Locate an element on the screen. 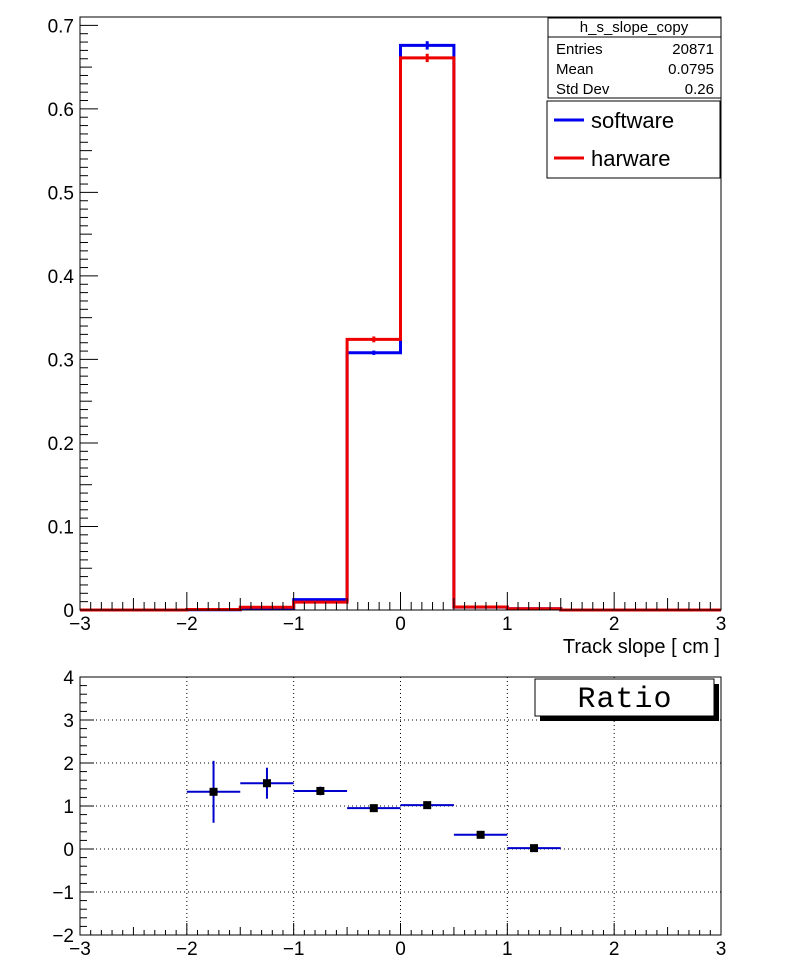 This screenshot has height=962, width=802. ratio-x-tick-label: 3 is located at coordinates (721, 949).